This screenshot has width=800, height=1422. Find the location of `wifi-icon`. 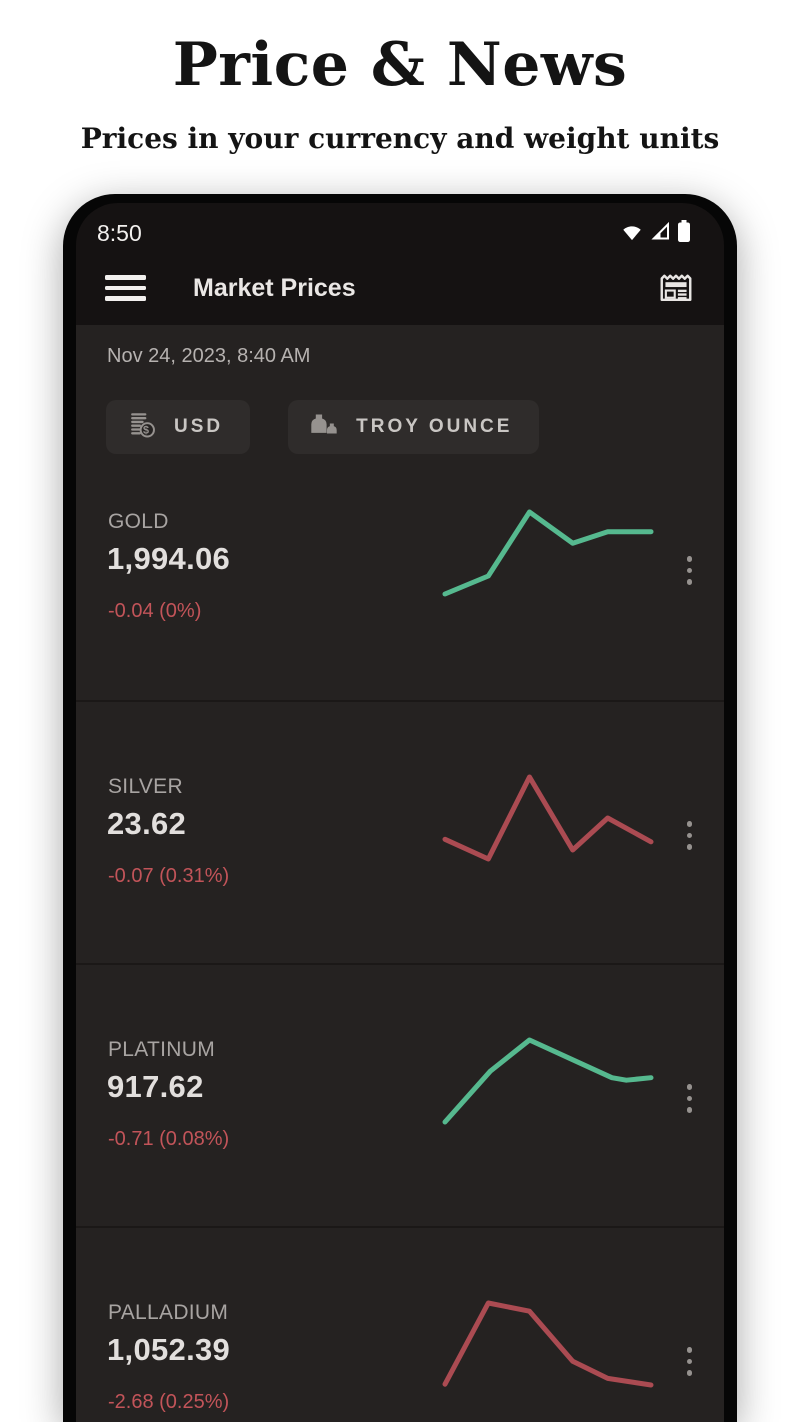

wifi-icon is located at coordinates (632, 233).